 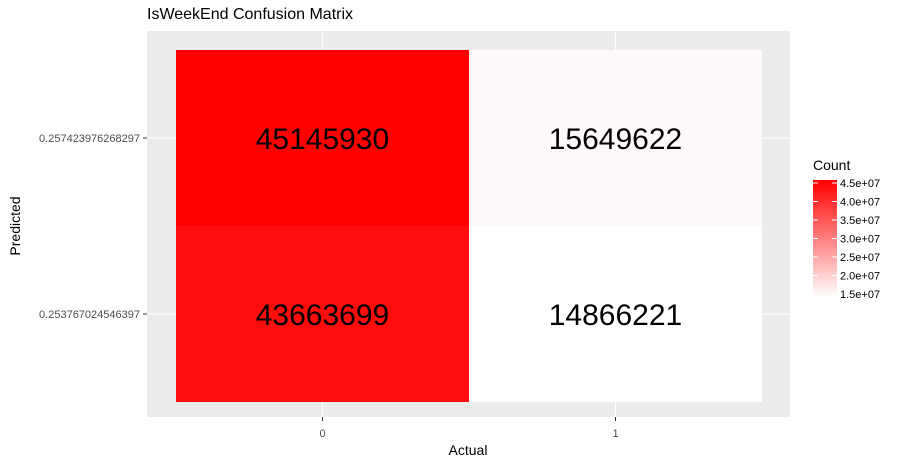 I want to click on cell-value-label: 43663699, so click(x=322, y=315).